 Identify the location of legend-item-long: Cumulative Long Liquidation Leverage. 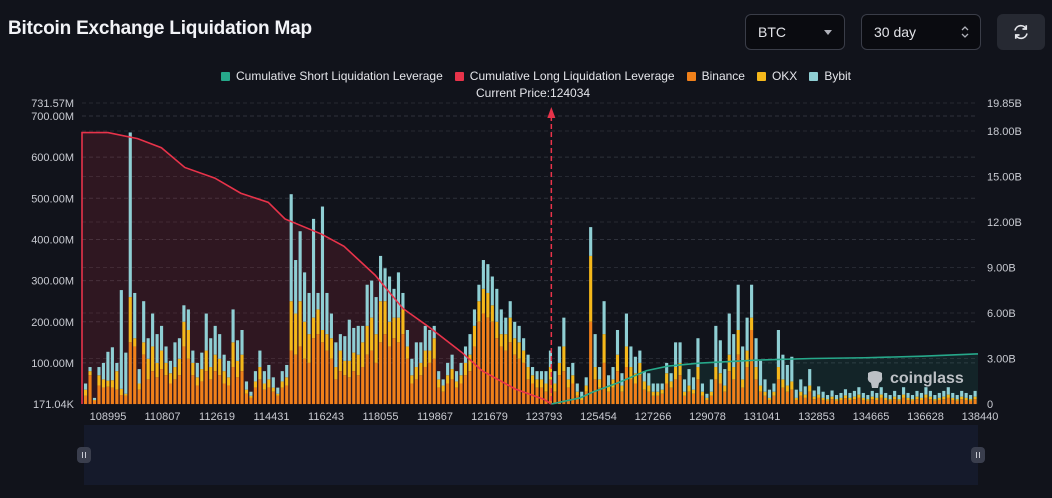
(564, 76).